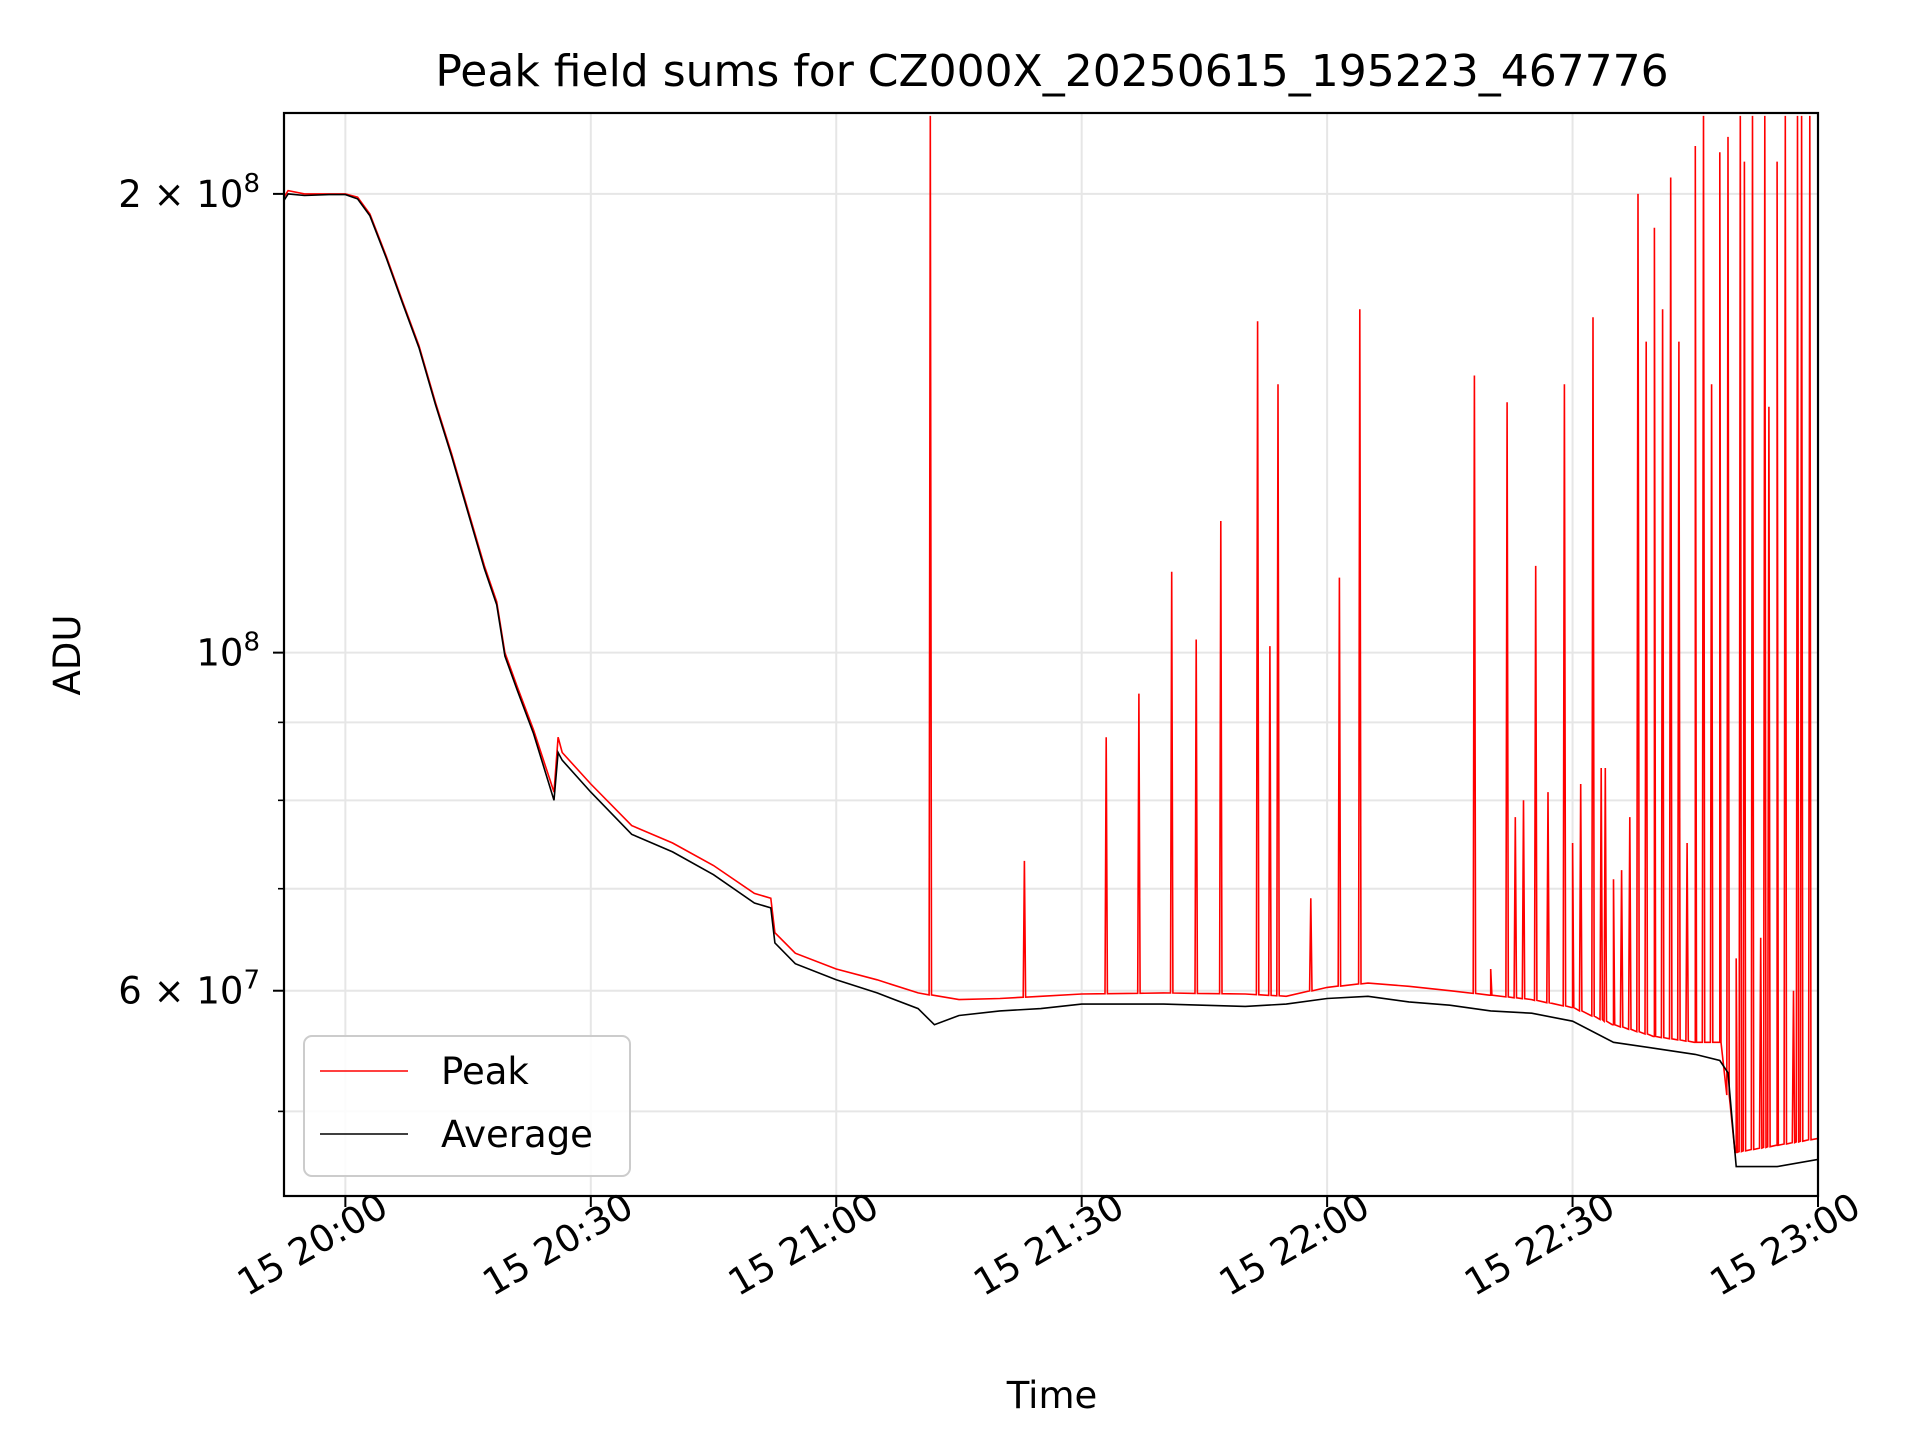  I want to click on legend: Peak Average, so click(467, 1106).